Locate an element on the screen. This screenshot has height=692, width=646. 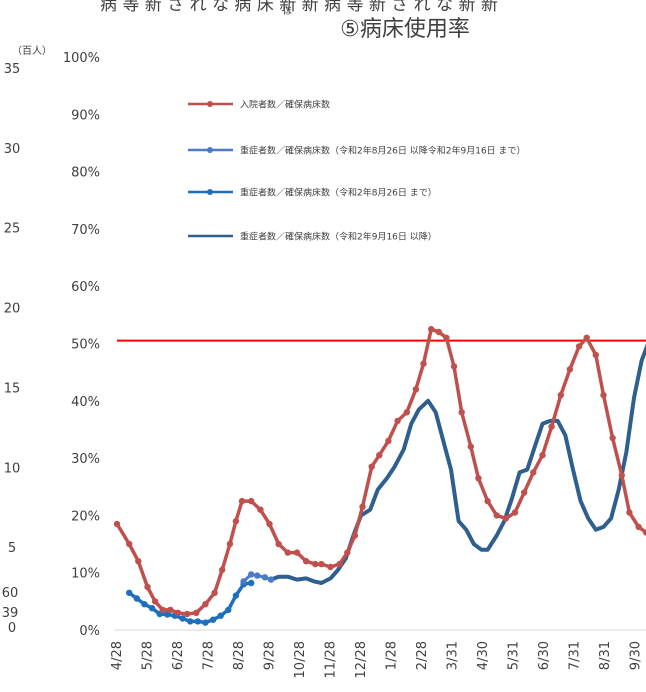
x-tick-label: 6/30 is located at coordinates (544, 655).